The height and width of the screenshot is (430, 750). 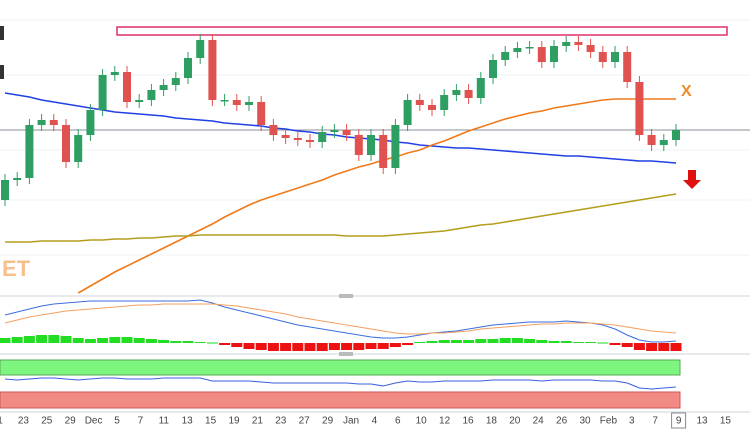 I want to click on x-tick-label: Feb, so click(x=609, y=421).